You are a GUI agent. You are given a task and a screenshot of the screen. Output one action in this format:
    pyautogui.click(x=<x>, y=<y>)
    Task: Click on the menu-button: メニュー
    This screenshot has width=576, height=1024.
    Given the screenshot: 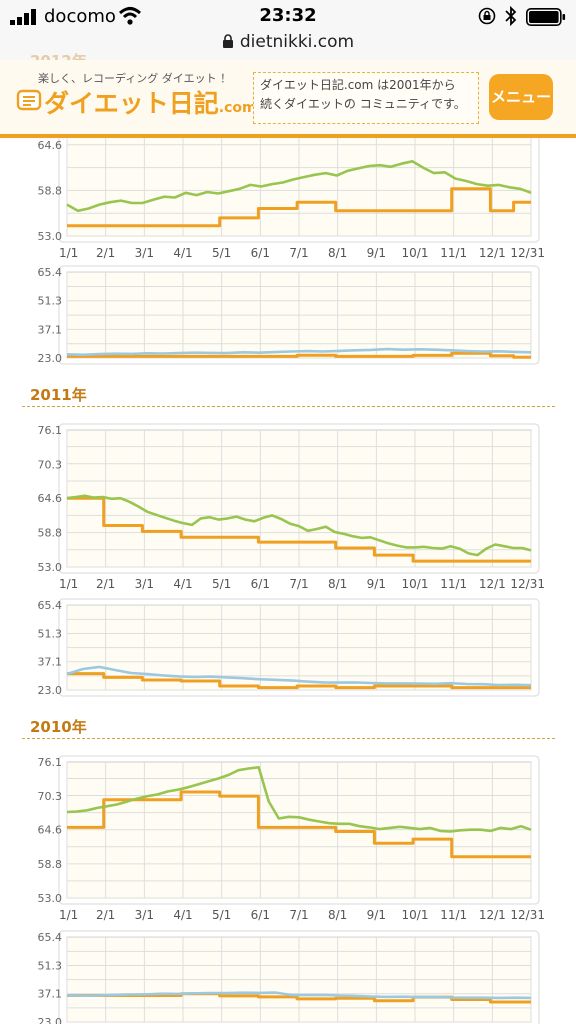 What is the action you would take?
    pyautogui.click(x=521, y=97)
    